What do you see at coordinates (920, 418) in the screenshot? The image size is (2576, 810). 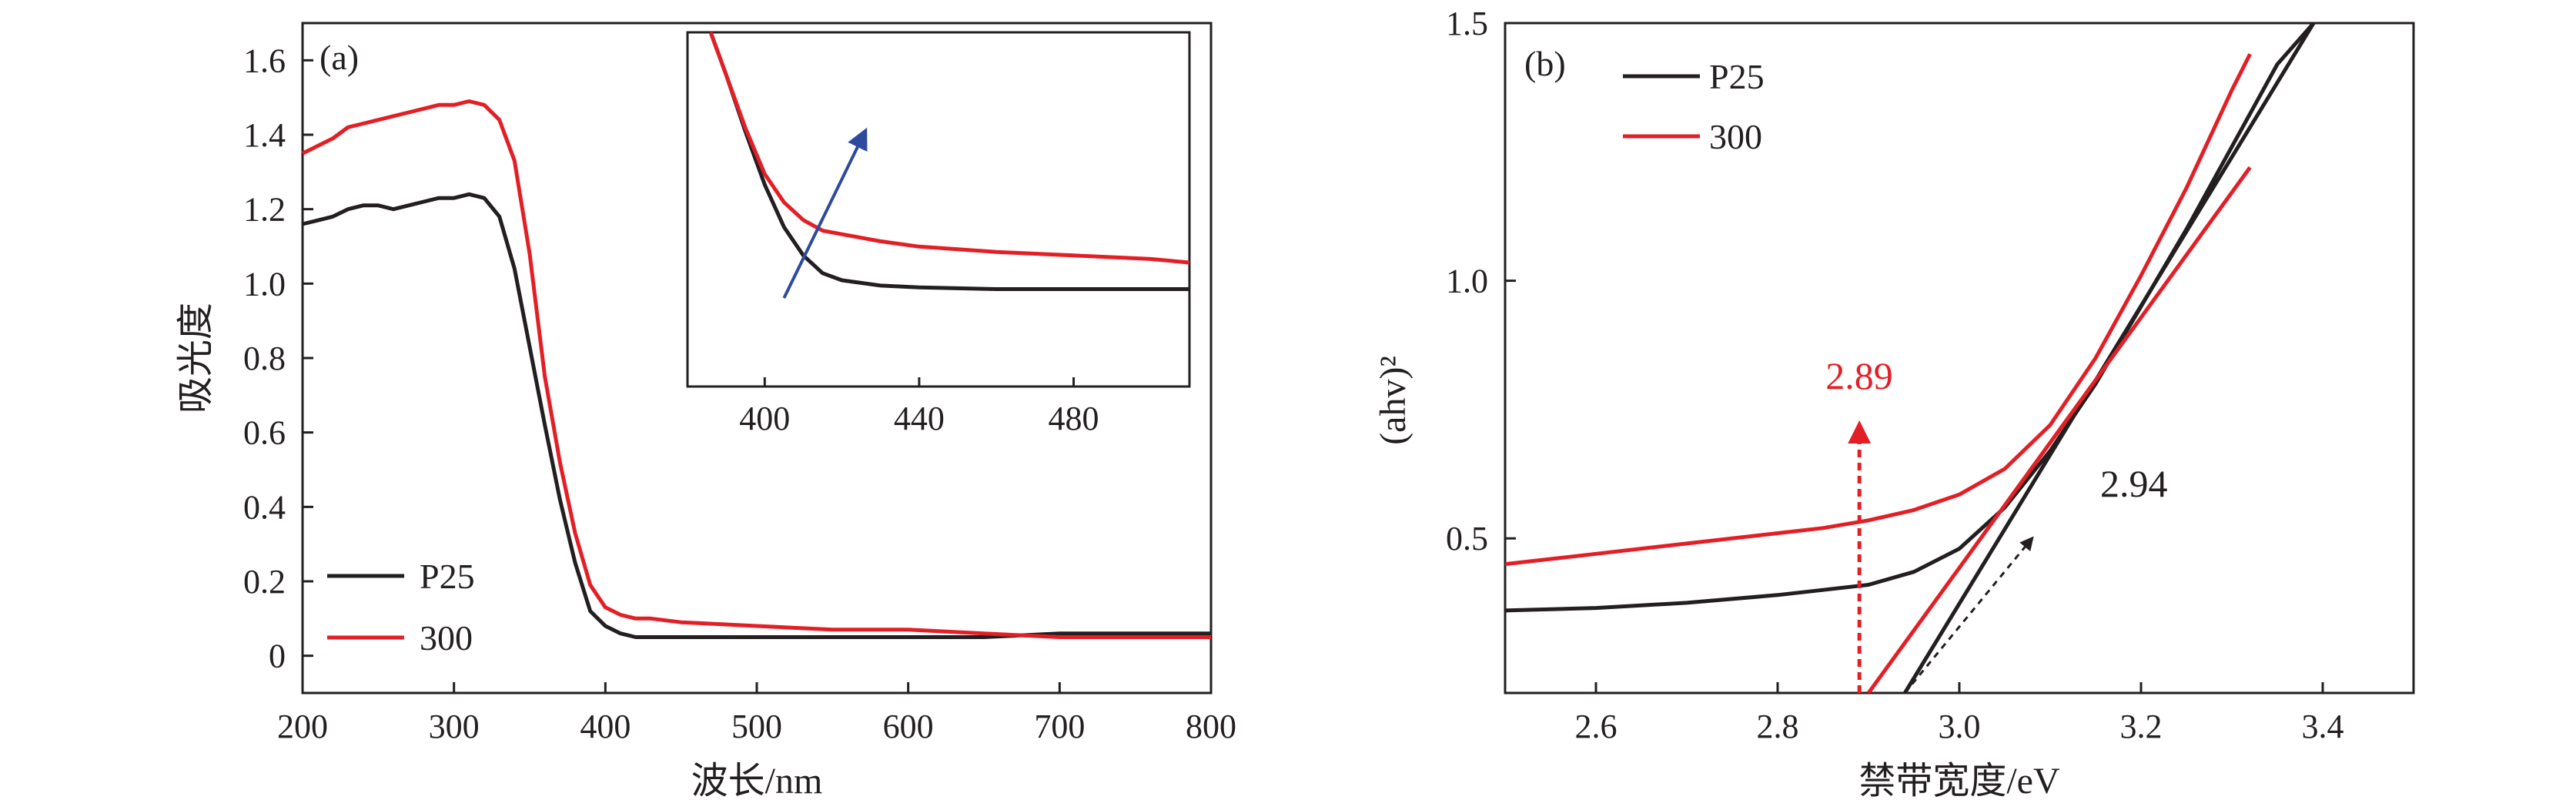 I see `inset-x-tick-label: 440` at bounding box center [920, 418].